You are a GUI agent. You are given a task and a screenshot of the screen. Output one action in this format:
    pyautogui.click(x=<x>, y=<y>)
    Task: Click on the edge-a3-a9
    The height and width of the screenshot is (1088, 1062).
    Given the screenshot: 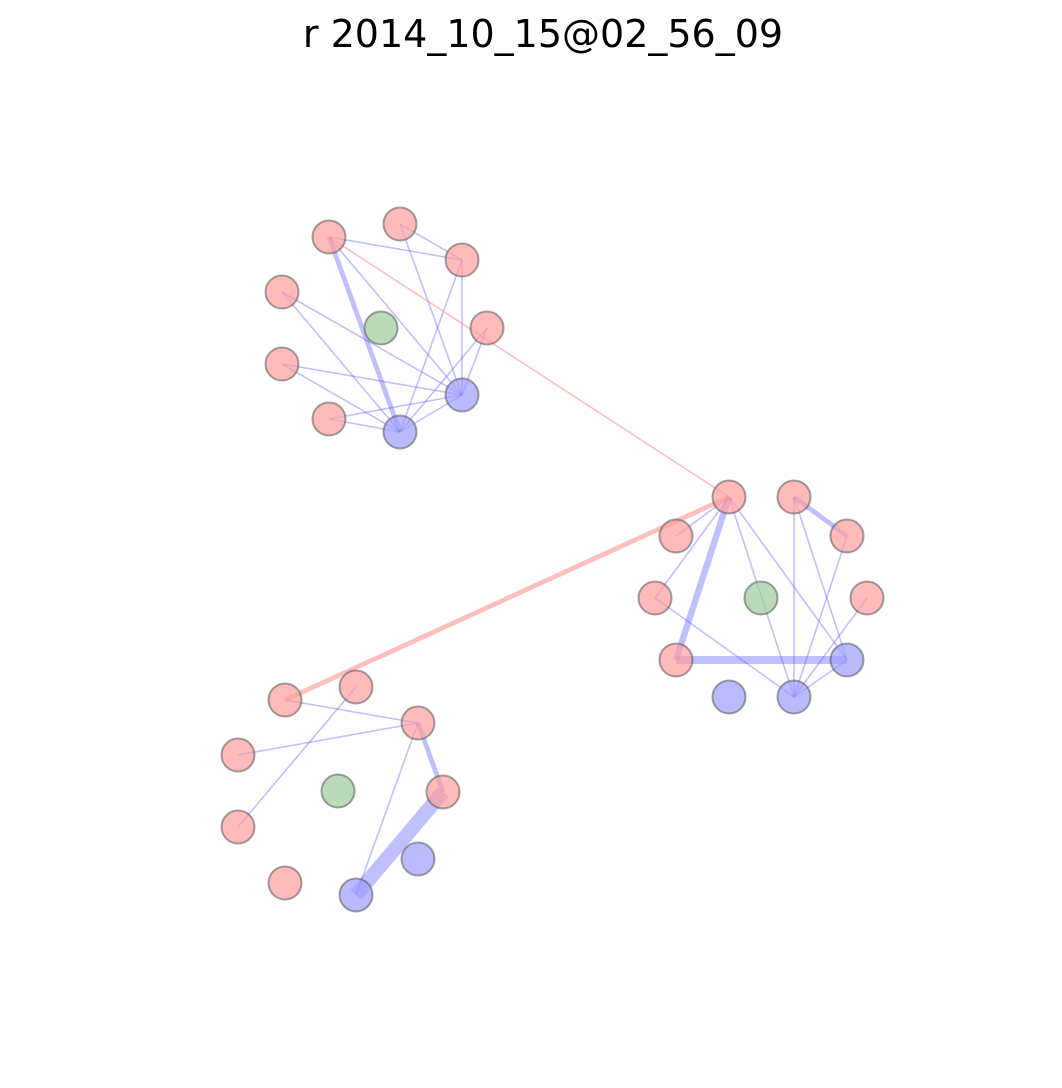 What is the action you would take?
    pyautogui.click(x=431, y=346)
    